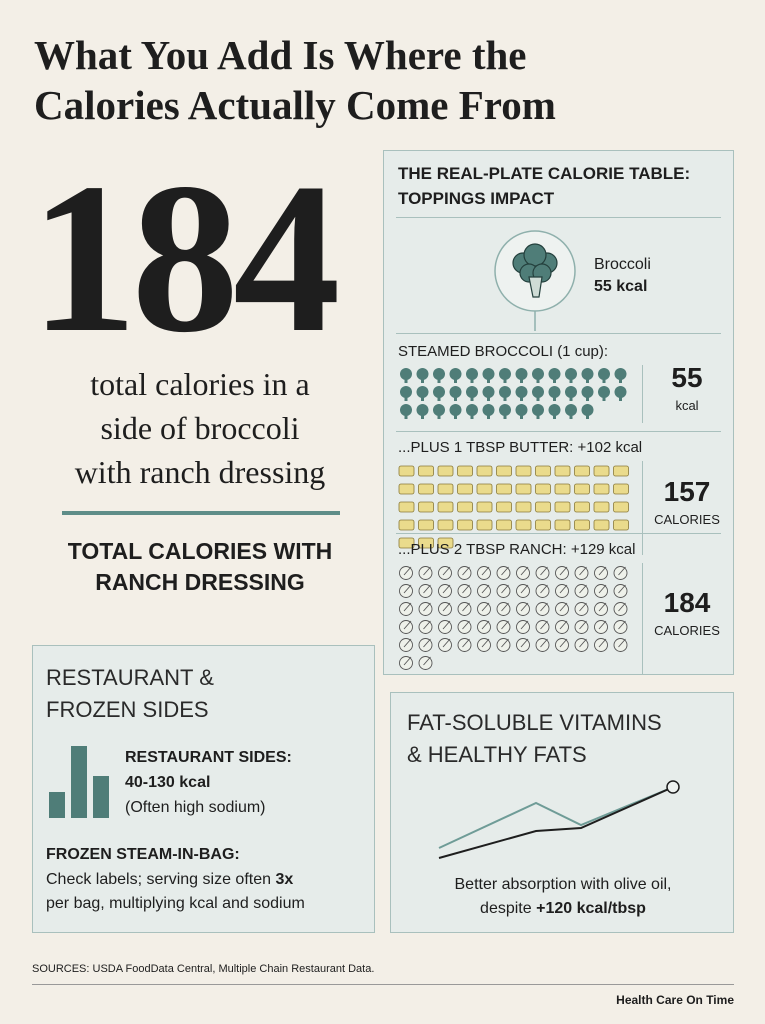 The height and width of the screenshot is (1024, 765). What do you see at coordinates (503, 351) in the screenshot?
I see `row-label: STEAMED BROCCOLI (1 cup):` at bounding box center [503, 351].